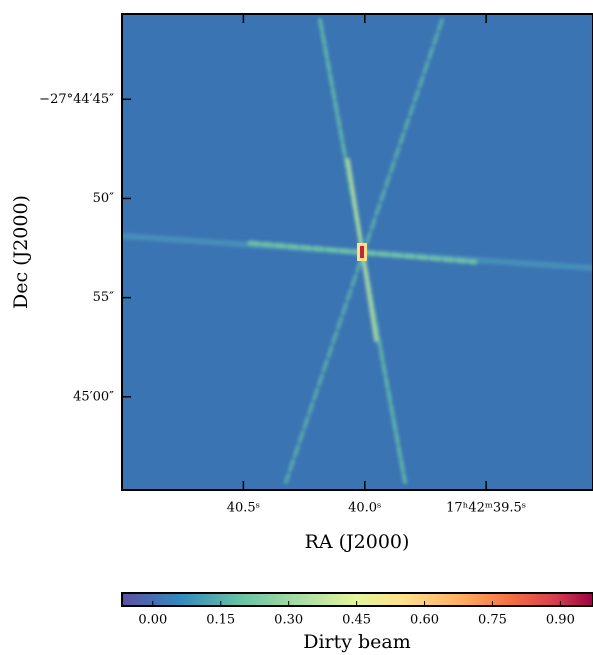 The height and width of the screenshot is (655, 593). I want to click on colorbar-tick-label: 0.00, so click(152, 620).